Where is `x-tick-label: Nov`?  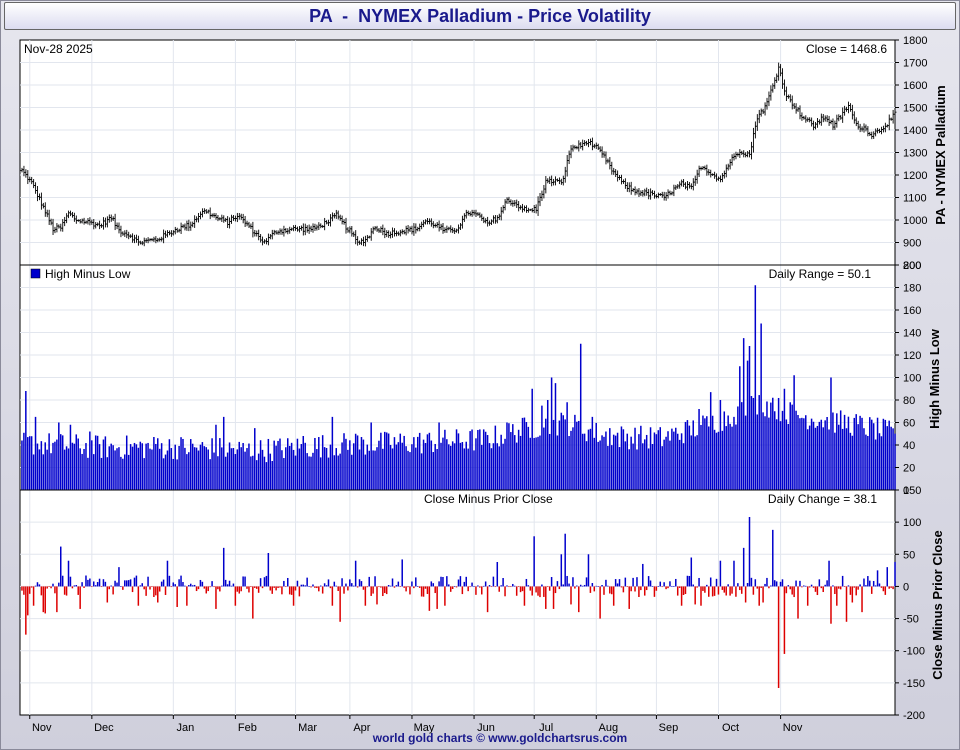
x-tick-label: Nov is located at coordinates (793, 728).